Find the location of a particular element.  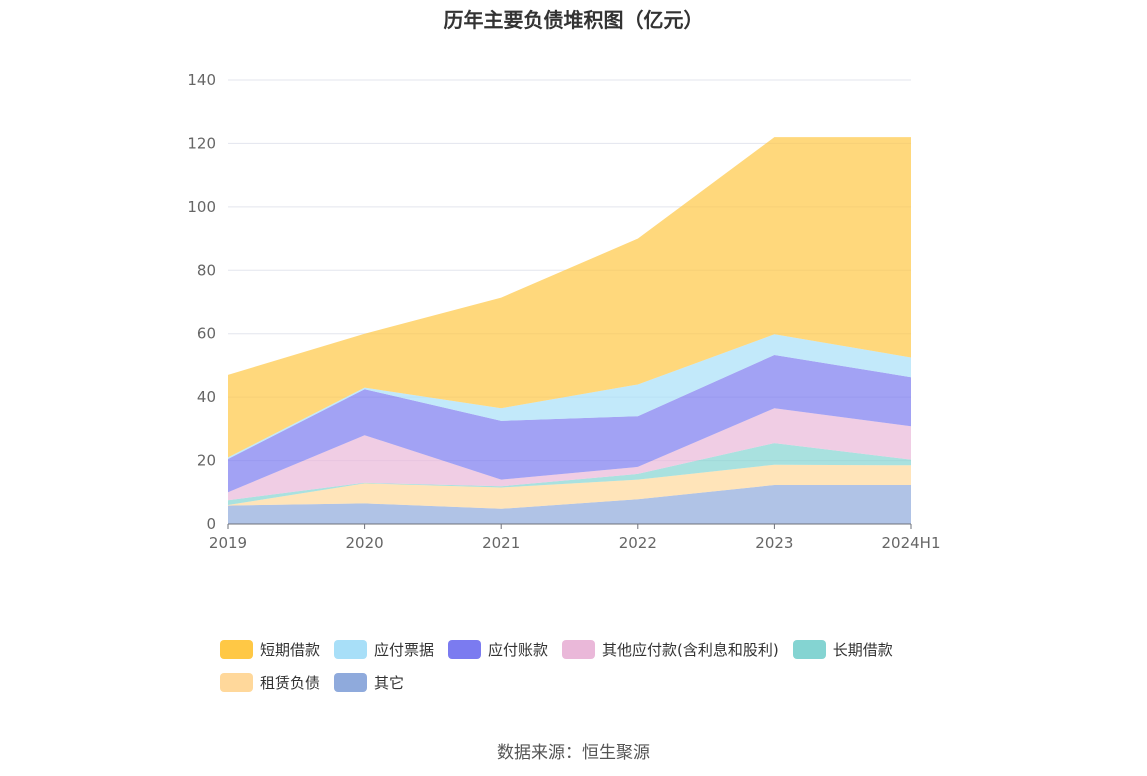

x-tick-label: 2024H1 is located at coordinates (911, 543).